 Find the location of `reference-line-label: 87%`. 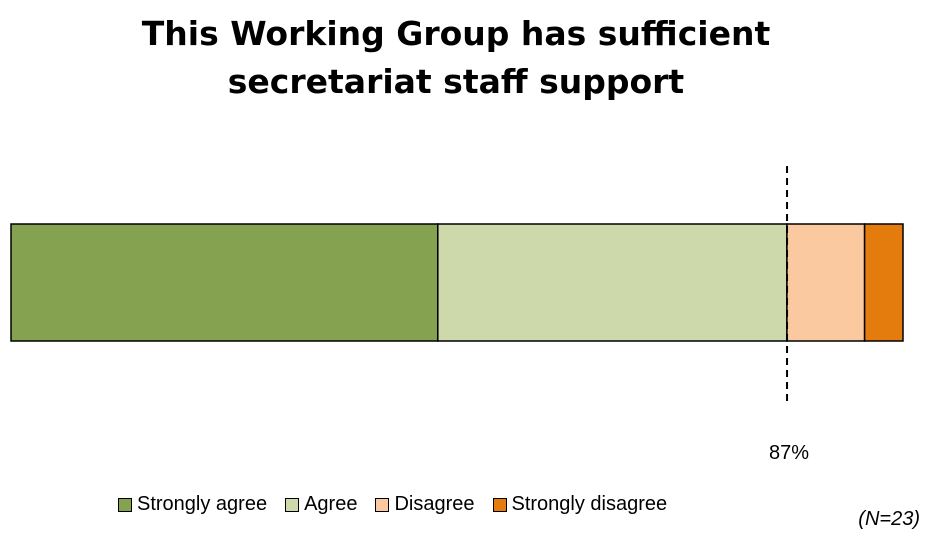

reference-line-label: 87% is located at coordinates (789, 453).